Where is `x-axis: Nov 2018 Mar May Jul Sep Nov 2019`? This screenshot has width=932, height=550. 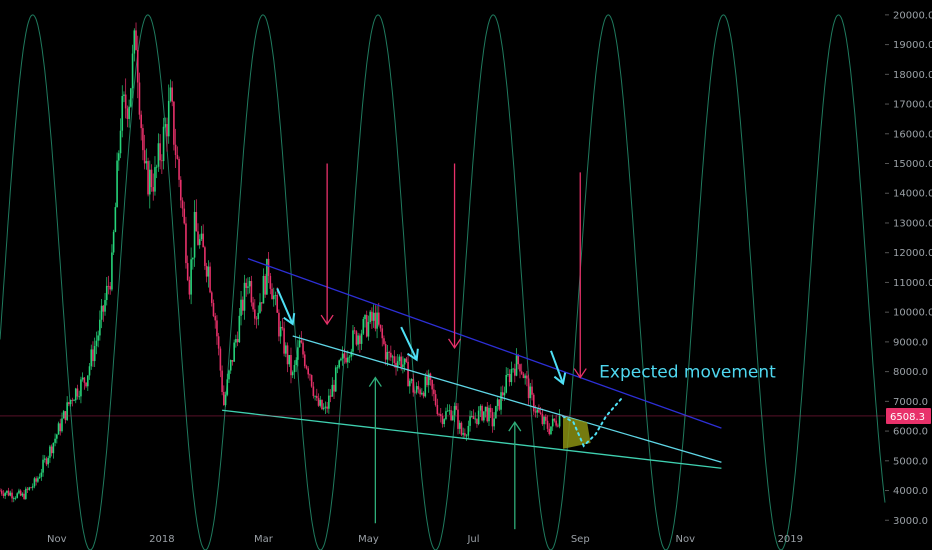
x-axis: Nov 2018 Mar May Jul Sep Nov 2019 is located at coordinates (425, 539).